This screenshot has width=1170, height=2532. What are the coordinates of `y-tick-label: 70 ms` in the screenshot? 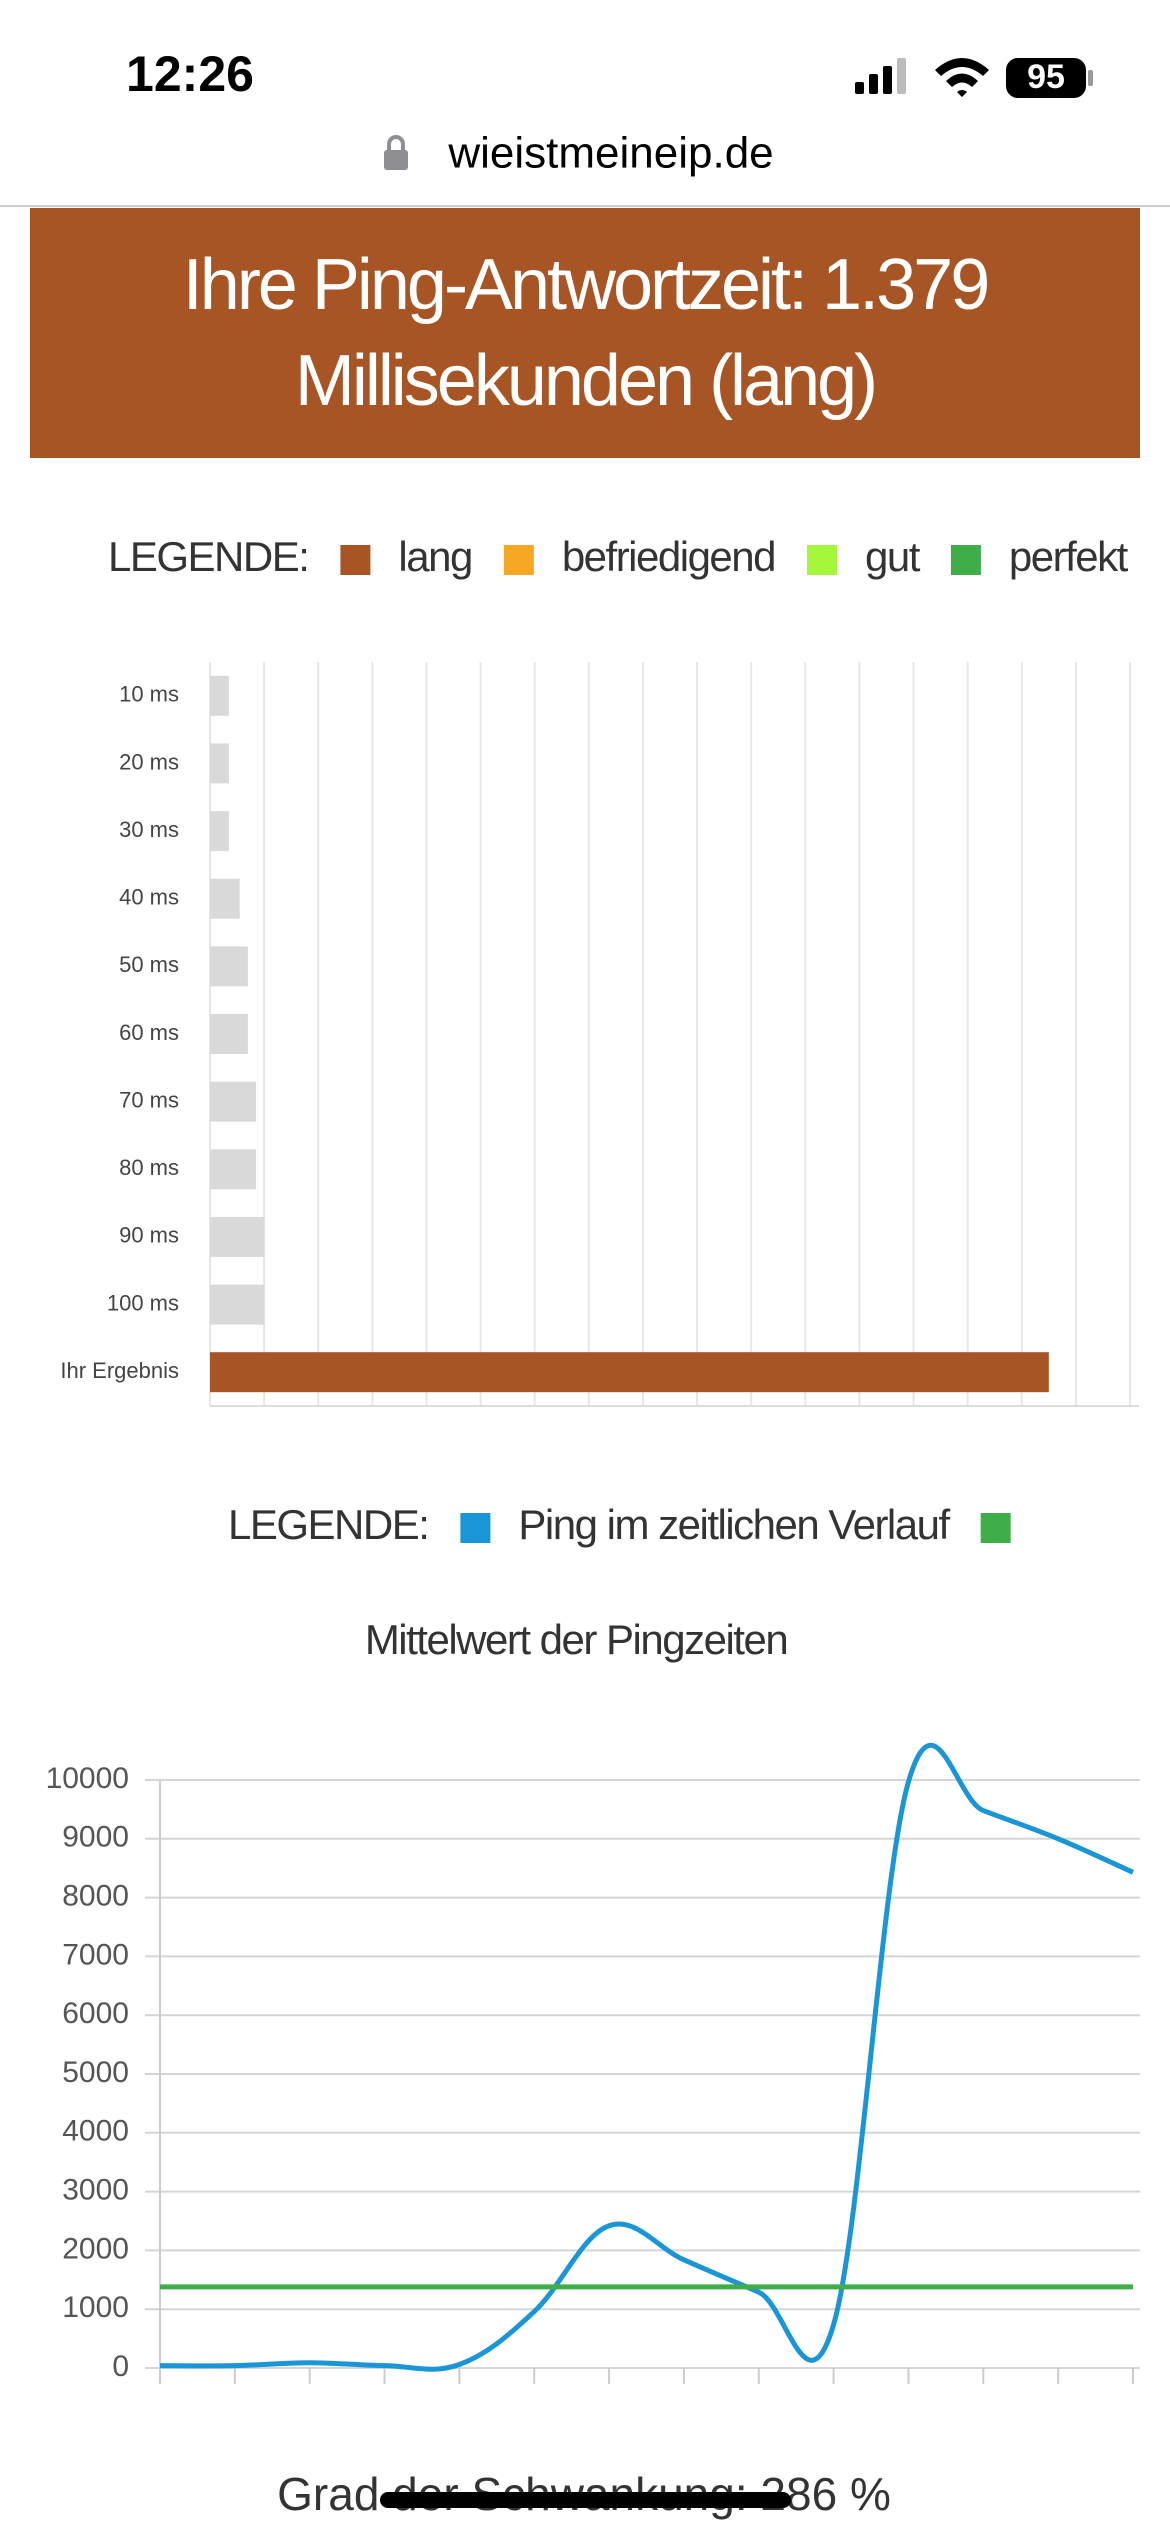 It's located at (149, 1099).